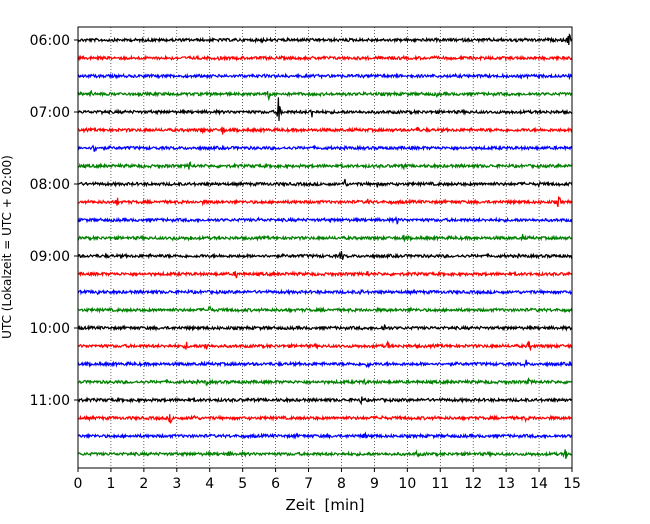 This screenshot has height=524, width=650. What do you see at coordinates (325, 381) in the screenshot?
I see `trace-10:45-green` at bounding box center [325, 381].